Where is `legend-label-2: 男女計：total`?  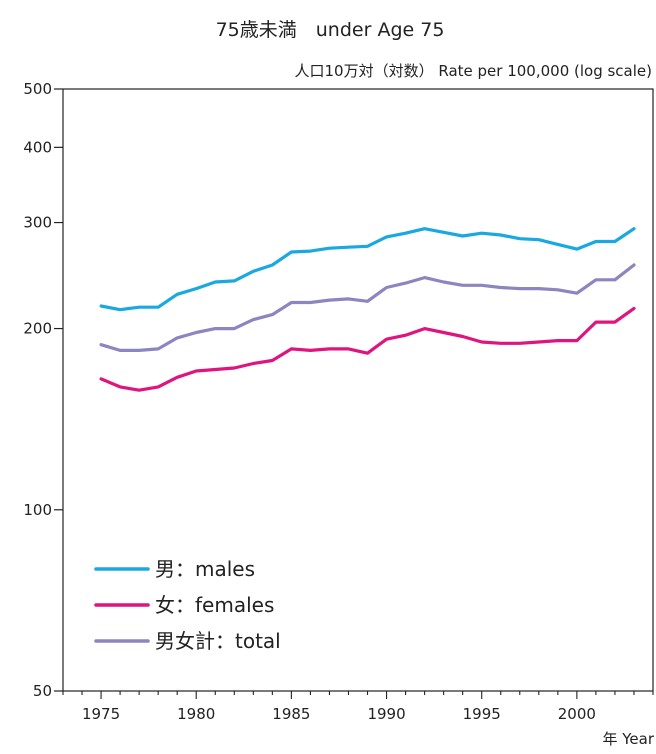
legend-label-2: 男女計：total is located at coordinates (218, 641).